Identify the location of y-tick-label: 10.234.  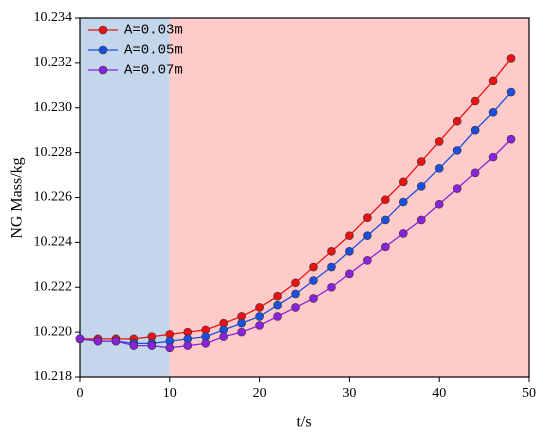
(53, 17).